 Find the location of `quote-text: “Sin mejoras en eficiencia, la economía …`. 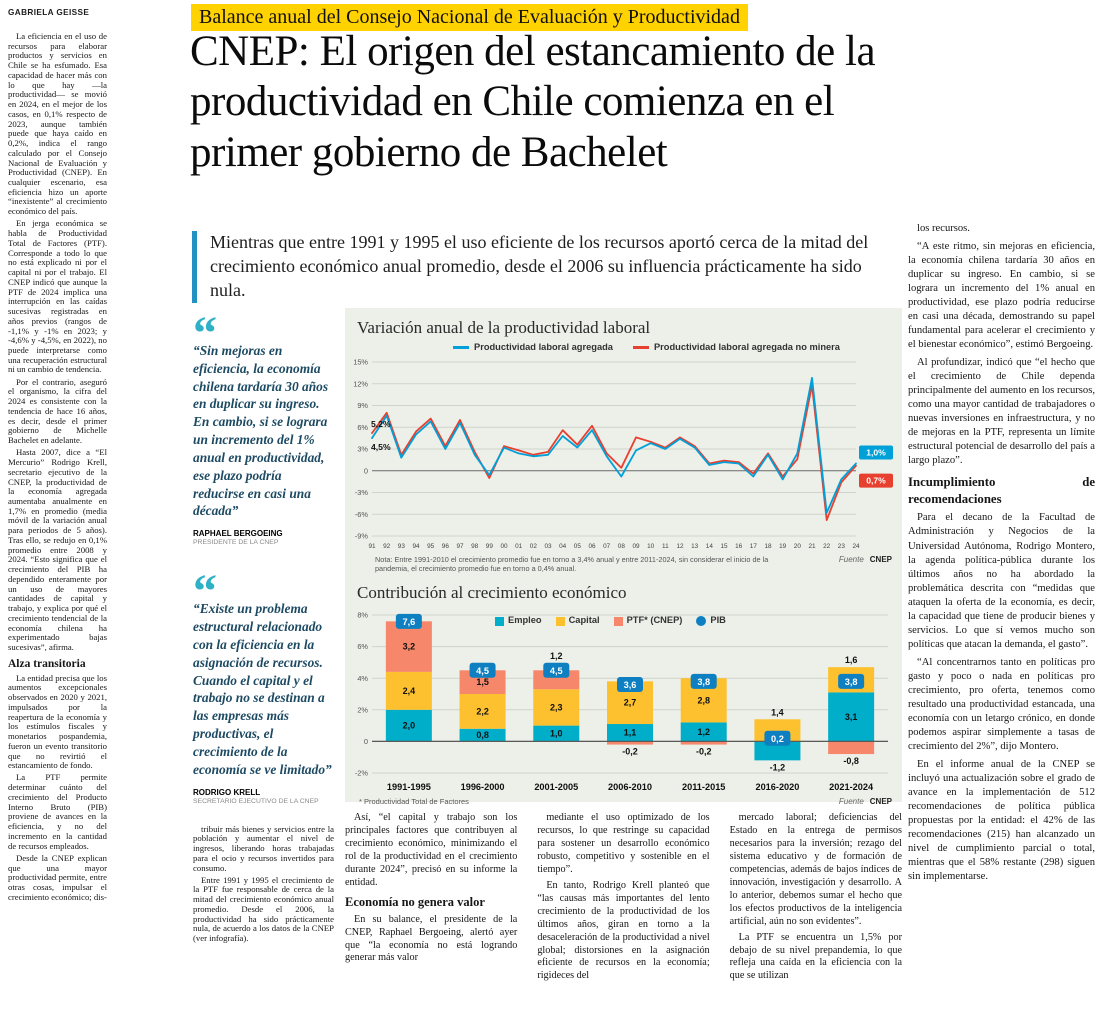

quote-text: “Sin mejoras en eficiencia, la economía … is located at coordinates (261, 431).